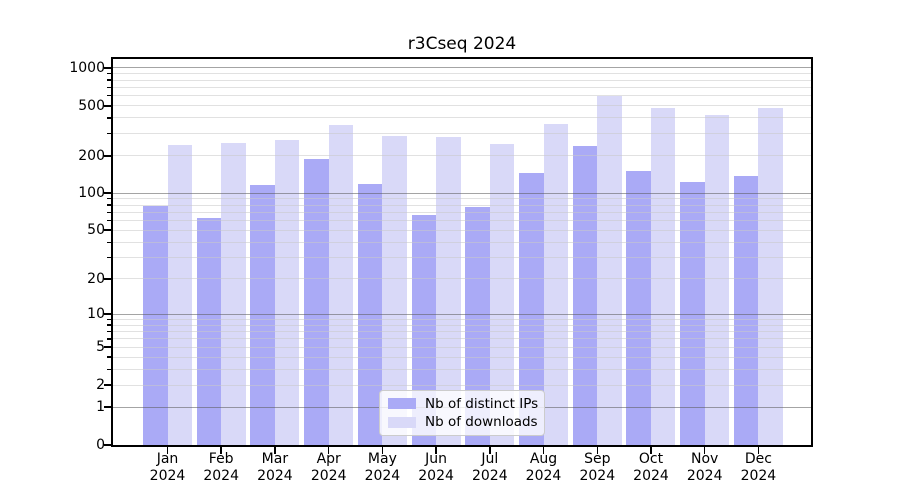 This screenshot has height=500, width=900. What do you see at coordinates (328, 450) in the screenshot?
I see `x-tick-apr` at bounding box center [328, 450].